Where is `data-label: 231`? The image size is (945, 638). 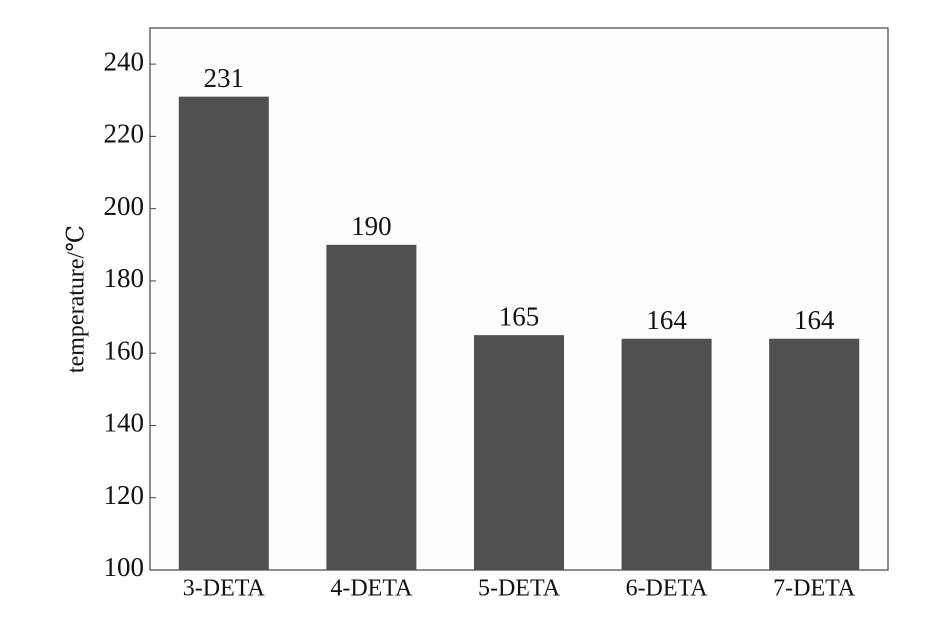 data-label: 231 is located at coordinates (224, 78).